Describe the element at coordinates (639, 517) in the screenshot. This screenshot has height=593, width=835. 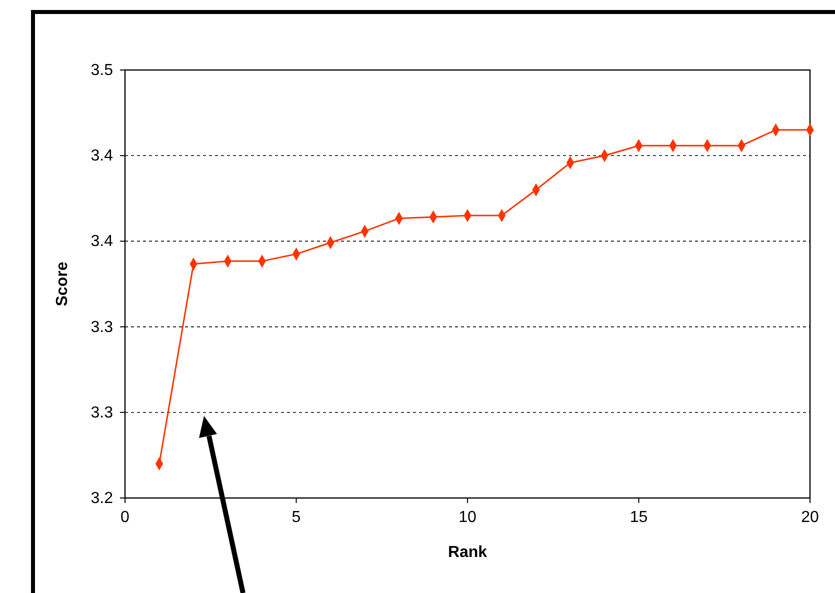
I see `x-tick-label: 15` at that location.